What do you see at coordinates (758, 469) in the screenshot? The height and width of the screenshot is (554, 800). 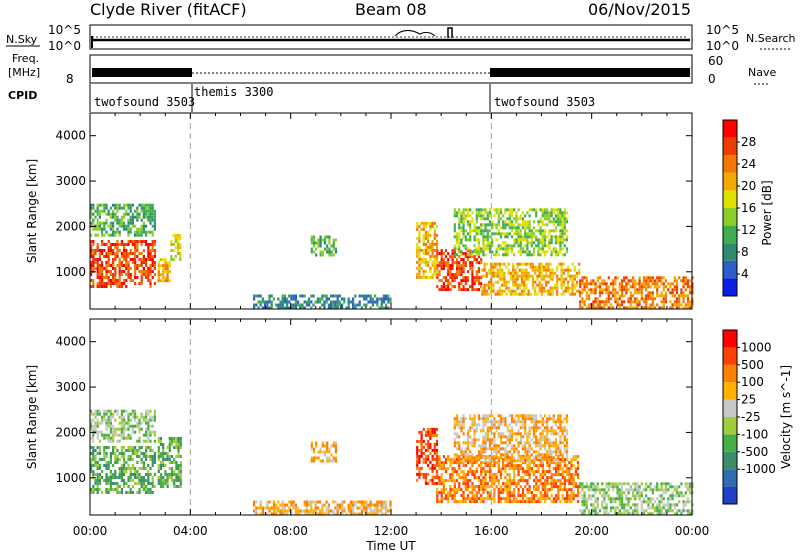 I see `velocity-colorbar-tick-label: -1000` at bounding box center [758, 469].